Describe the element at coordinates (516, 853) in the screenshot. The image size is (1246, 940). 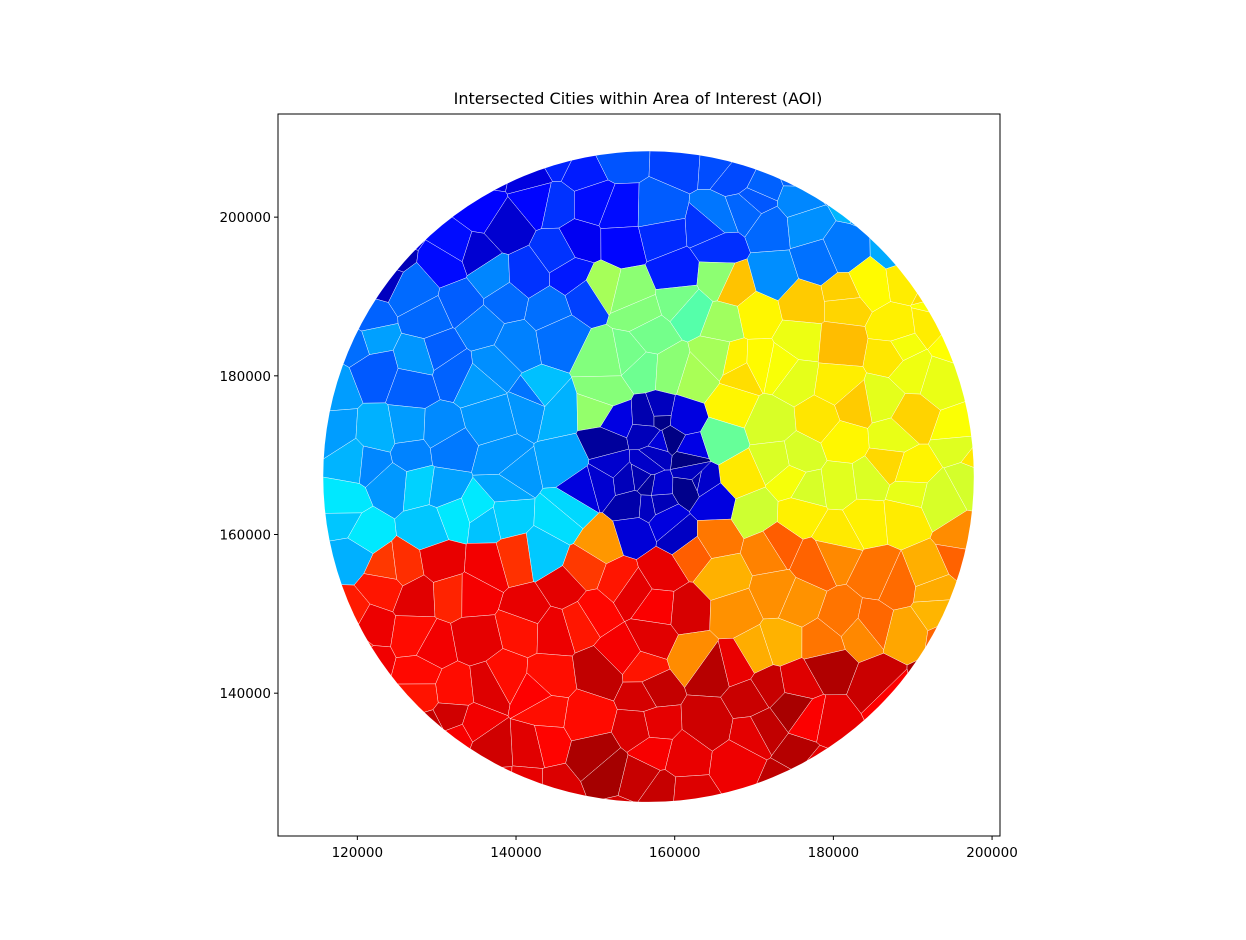
I see `x-tick-label: 140000` at that location.